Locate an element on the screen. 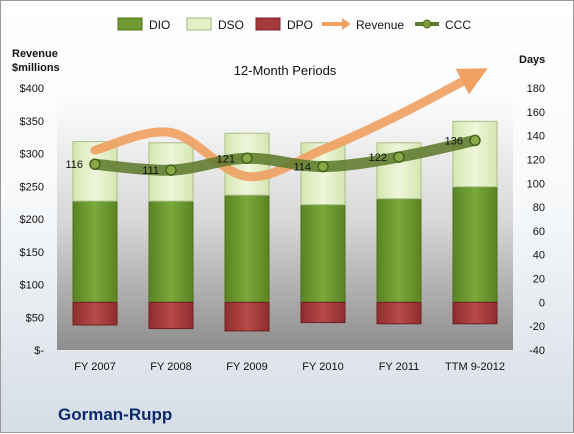 Image resolution: width=574 pixels, height=434 pixels. ccc-series: 116 111 121 114 122 136 is located at coordinates (273, 155).